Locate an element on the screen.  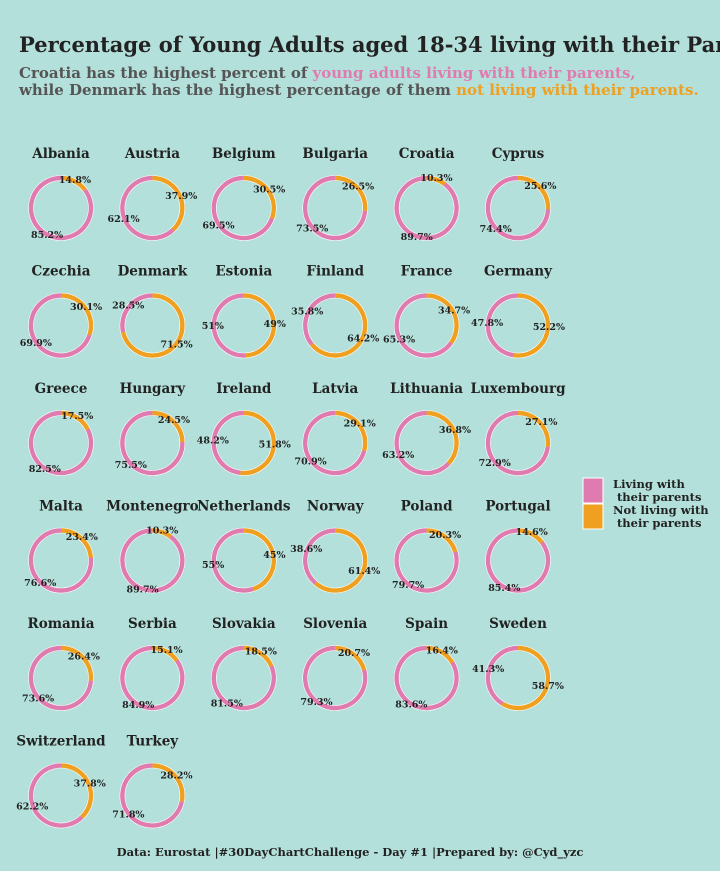
value-label: 15.1% is located at coordinates (166, 650).